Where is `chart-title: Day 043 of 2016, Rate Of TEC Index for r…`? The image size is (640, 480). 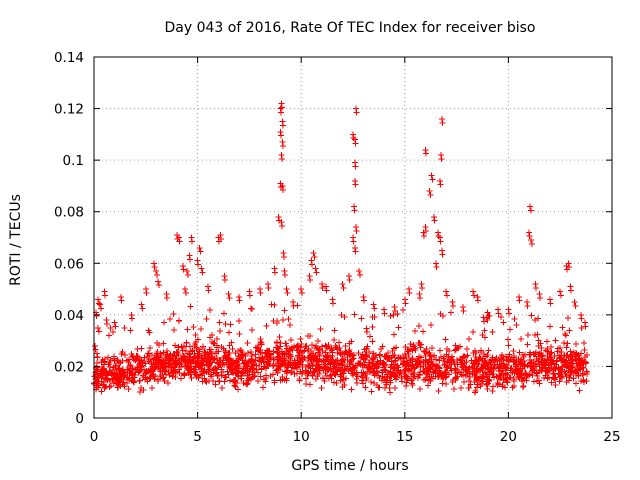 chart-title: Day 043 of 2016, Rate Of TEC Index for r… is located at coordinates (349, 28).